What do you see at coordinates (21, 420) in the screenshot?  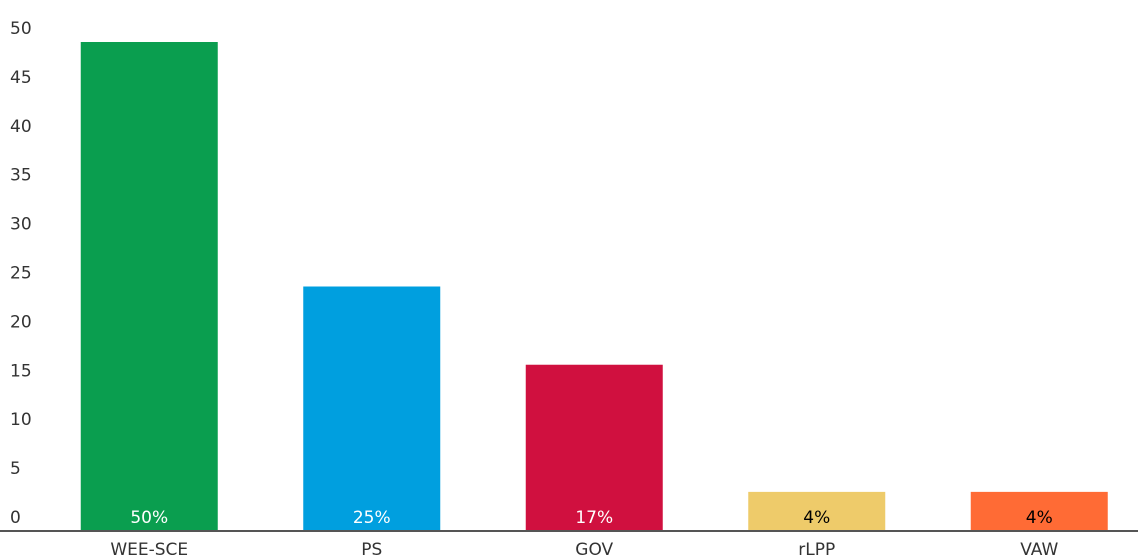 I see `y-tick-label: 10` at bounding box center [21, 420].